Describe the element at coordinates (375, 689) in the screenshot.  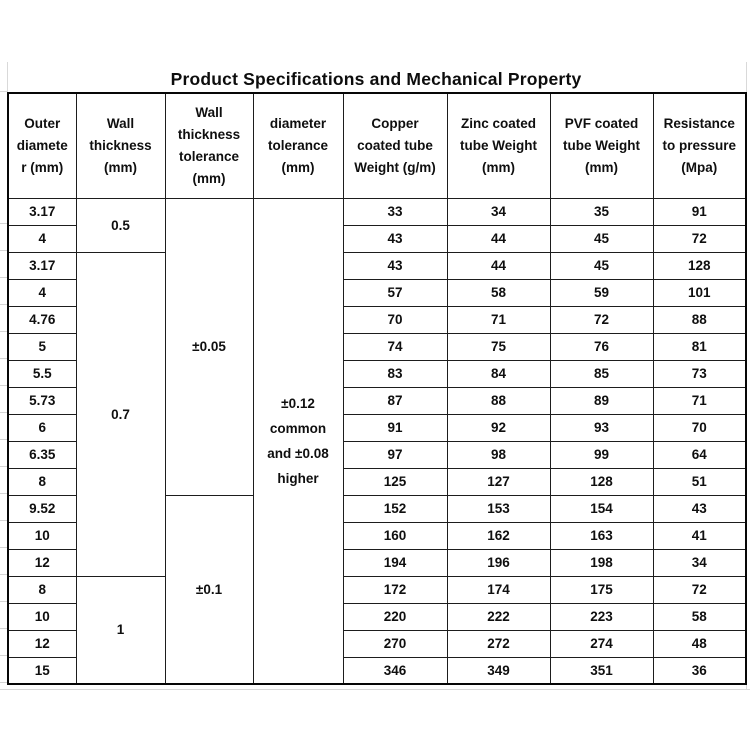
I see `gridline-bottom` at that location.